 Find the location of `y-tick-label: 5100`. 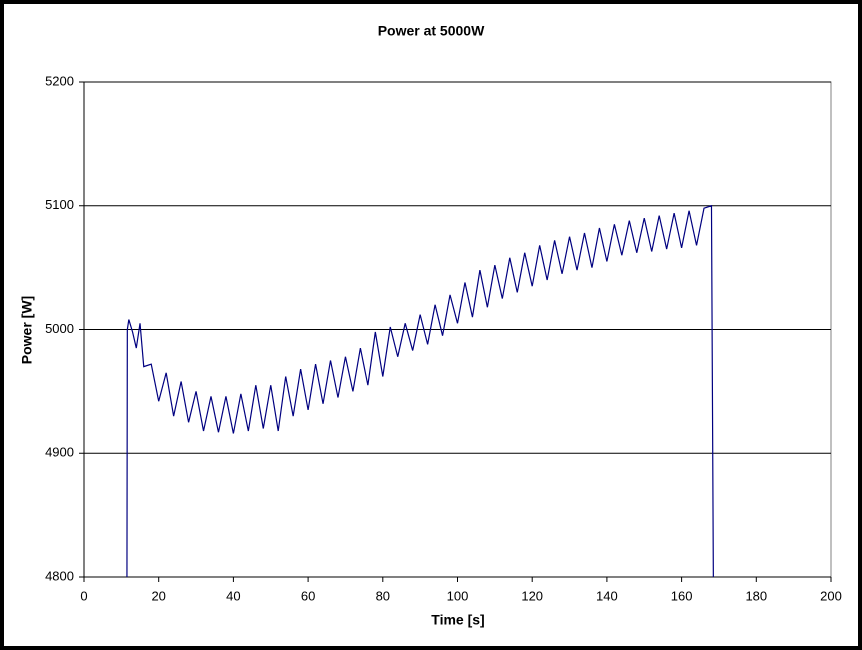

y-tick-label: 5100 is located at coordinates (59, 204).